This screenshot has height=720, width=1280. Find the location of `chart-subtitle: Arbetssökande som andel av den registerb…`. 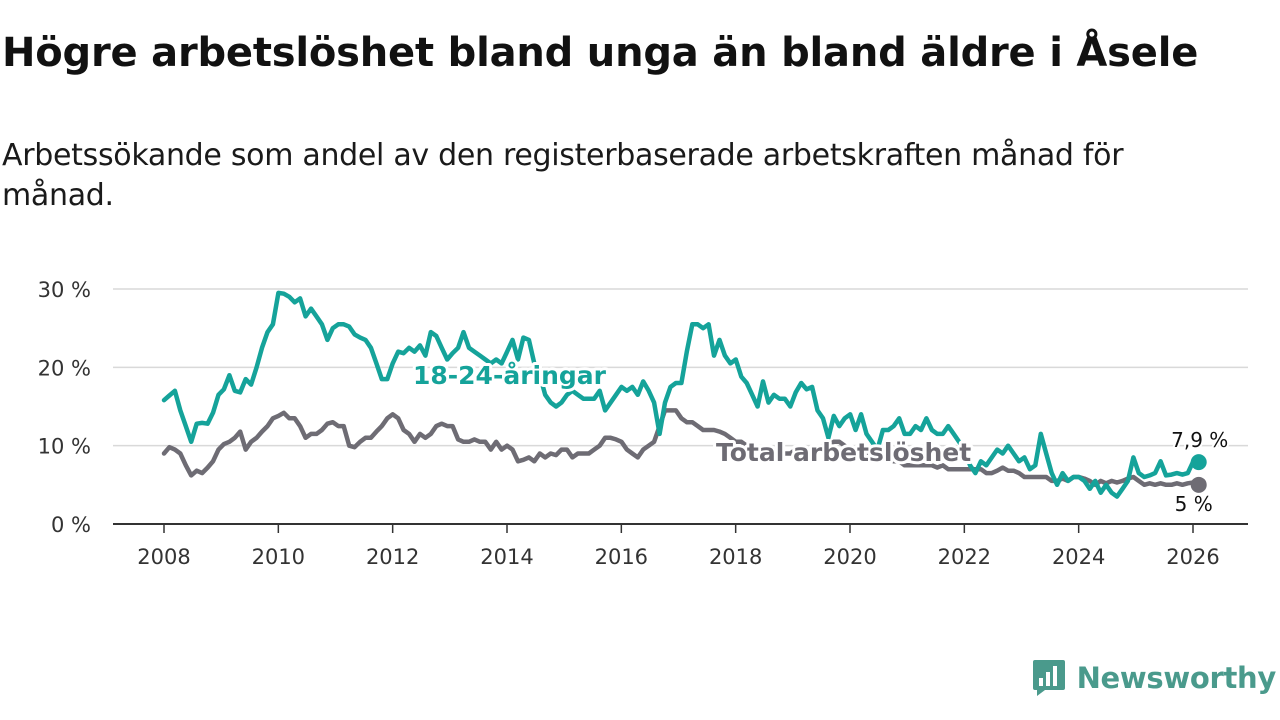

chart-subtitle: Arbetssökande som andel av den registerb… is located at coordinates (563, 175).